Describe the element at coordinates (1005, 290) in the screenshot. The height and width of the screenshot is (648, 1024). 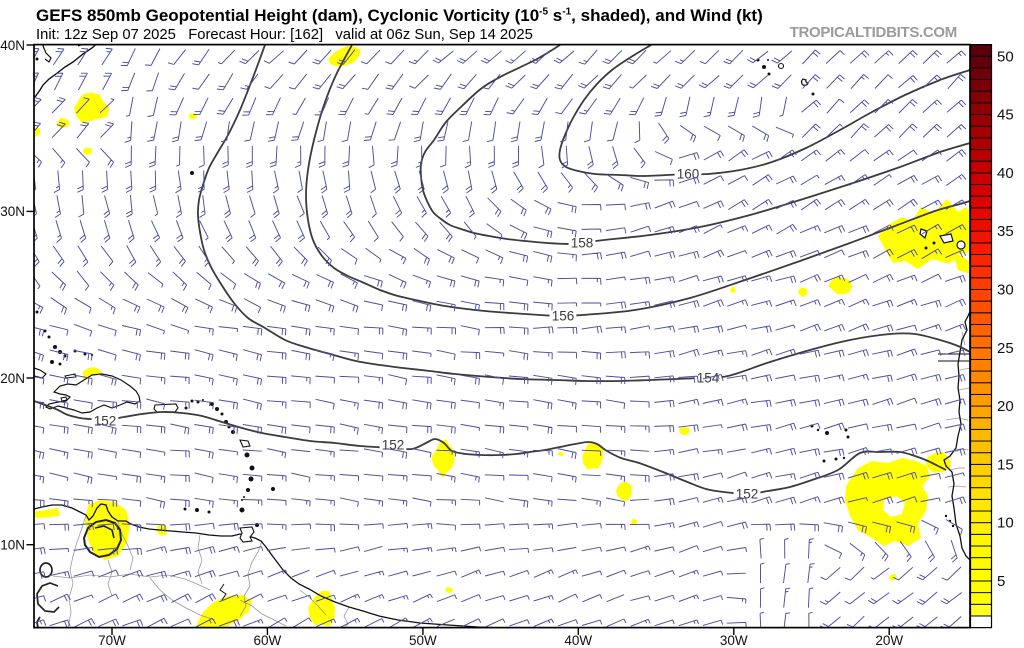
I see `svg-text: 30` at that location.